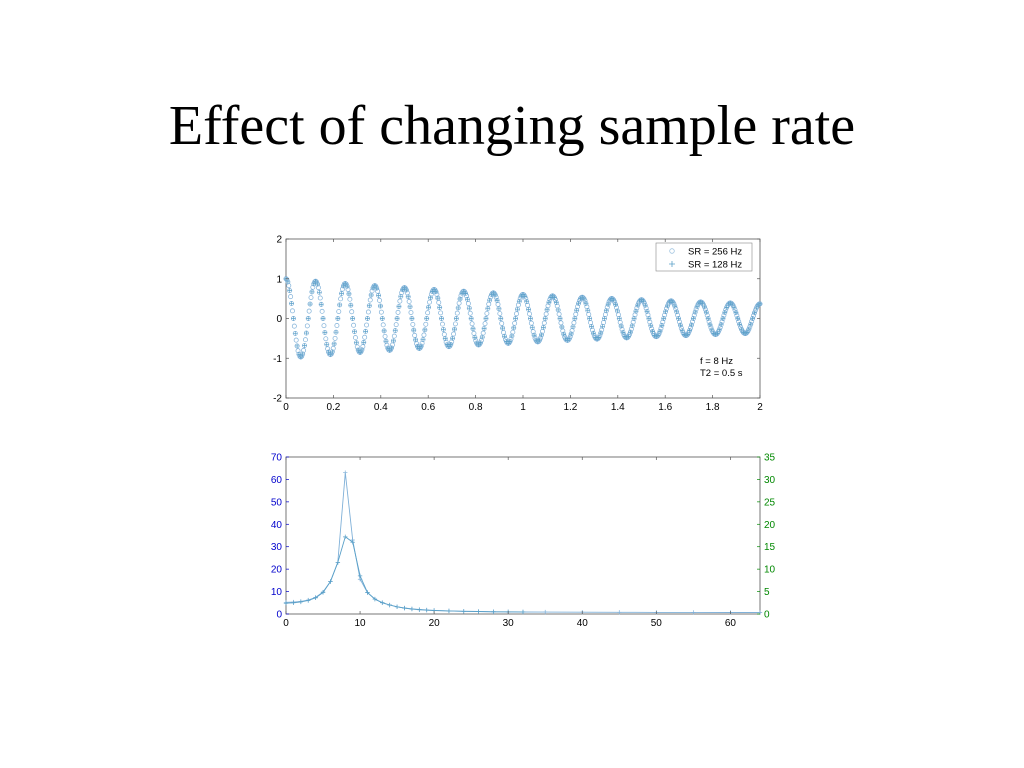 This screenshot has height=768, width=1024. I want to click on x-tick-label: 0, so click(286, 623).